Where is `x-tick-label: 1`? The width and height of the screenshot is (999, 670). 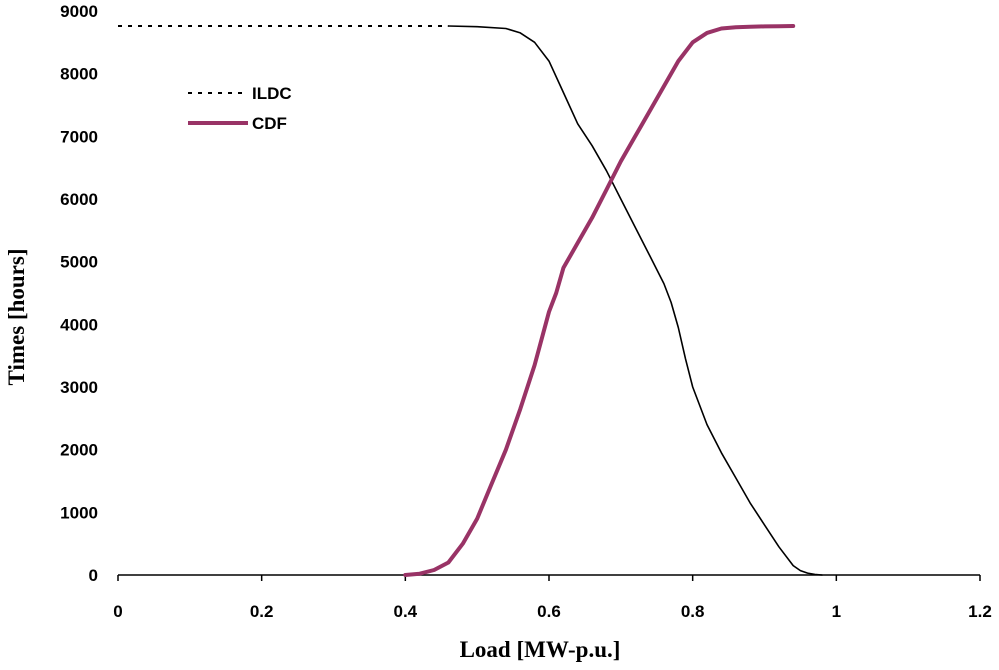
x-tick-label: 1 is located at coordinates (836, 611).